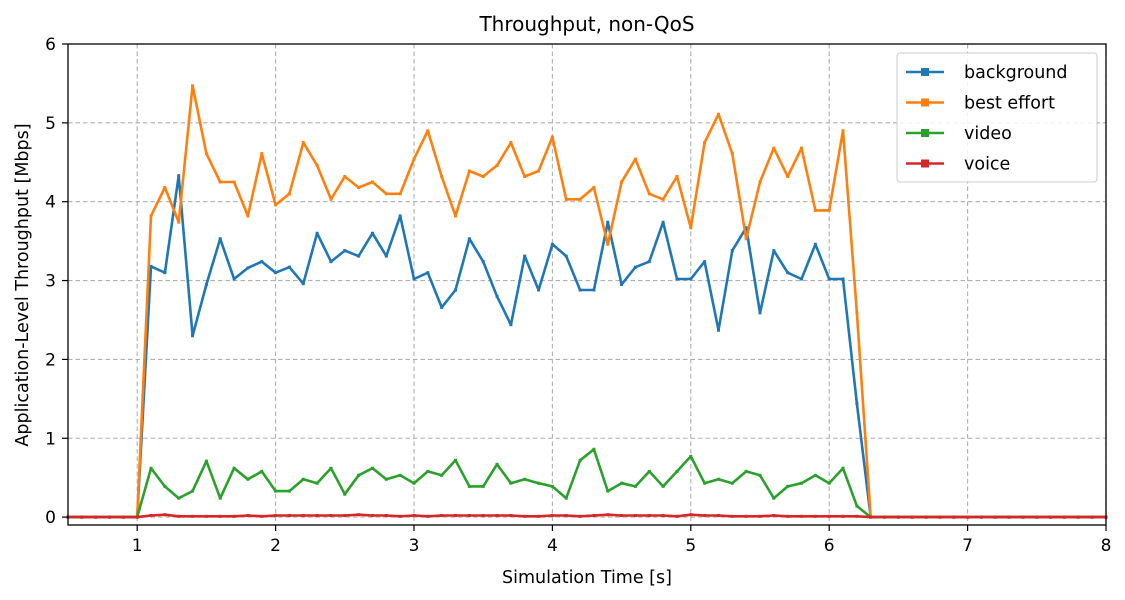  Describe the element at coordinates (275, 546) in the screenshot. I see `x-tick-label: 2` at that location.